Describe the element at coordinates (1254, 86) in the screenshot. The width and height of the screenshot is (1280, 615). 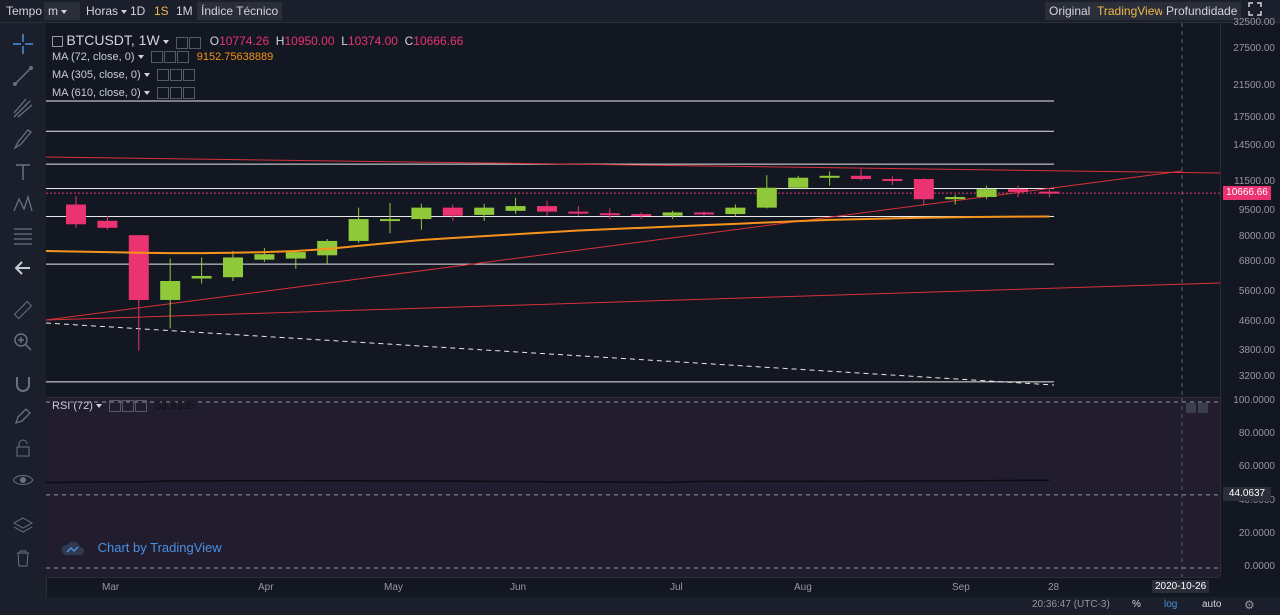
I see `price-tick-label: 21500.00` at that location.